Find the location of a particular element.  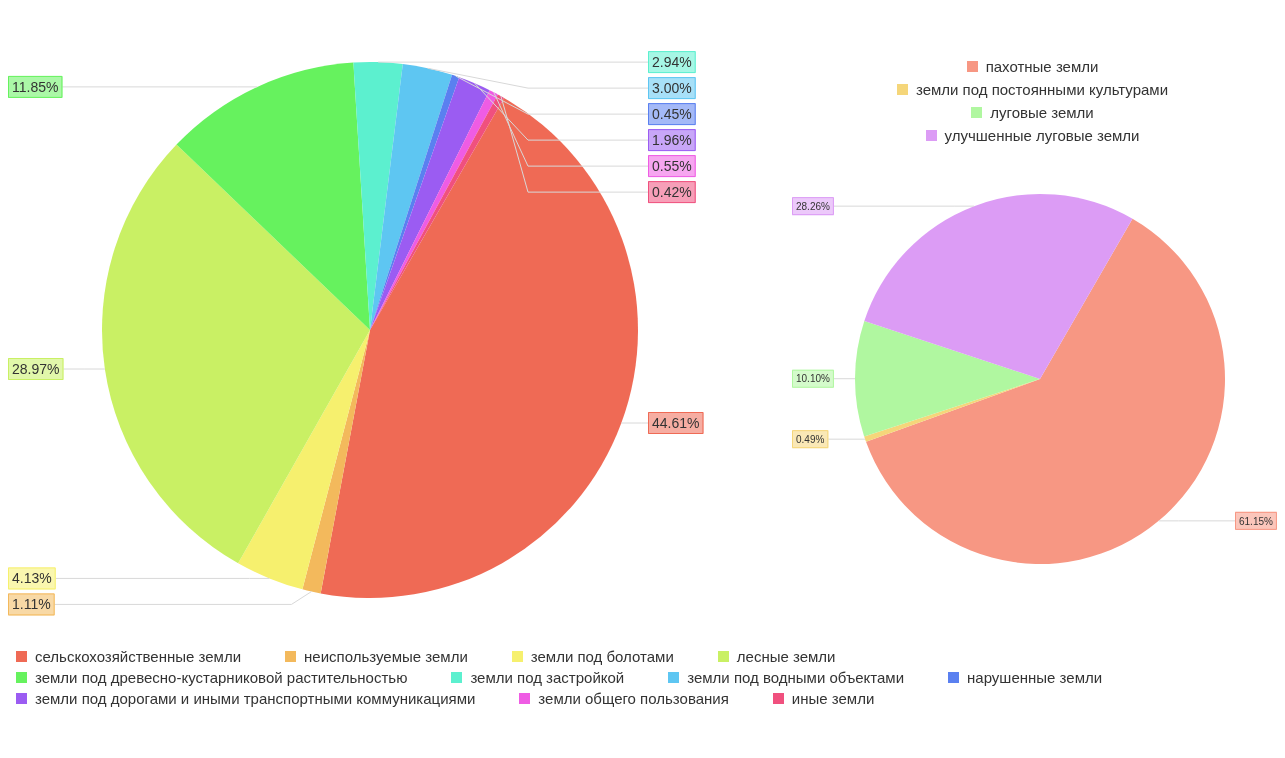

data-label: 10.10% is located at coordinates (813, 379).